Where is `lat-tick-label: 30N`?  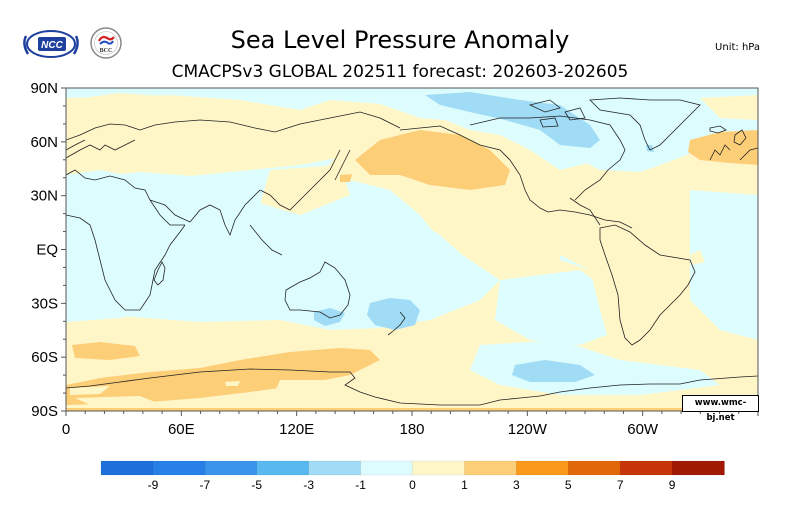
lat-tick-label: 30N is located at coordinates (44, 196).